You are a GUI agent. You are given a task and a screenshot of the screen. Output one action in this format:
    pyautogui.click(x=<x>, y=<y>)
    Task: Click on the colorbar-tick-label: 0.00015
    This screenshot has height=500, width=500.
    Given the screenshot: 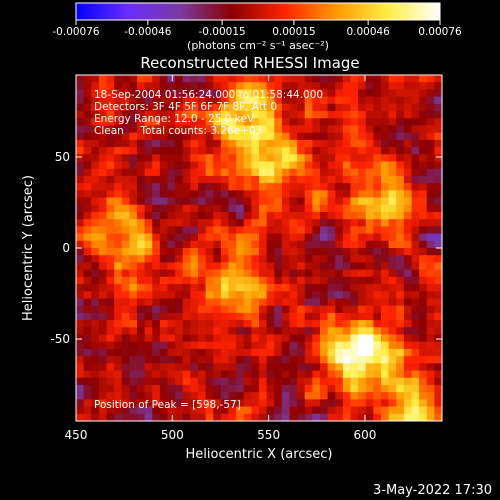 What is the action you would take?
    pyautogui.click(x=293, y=32)
    